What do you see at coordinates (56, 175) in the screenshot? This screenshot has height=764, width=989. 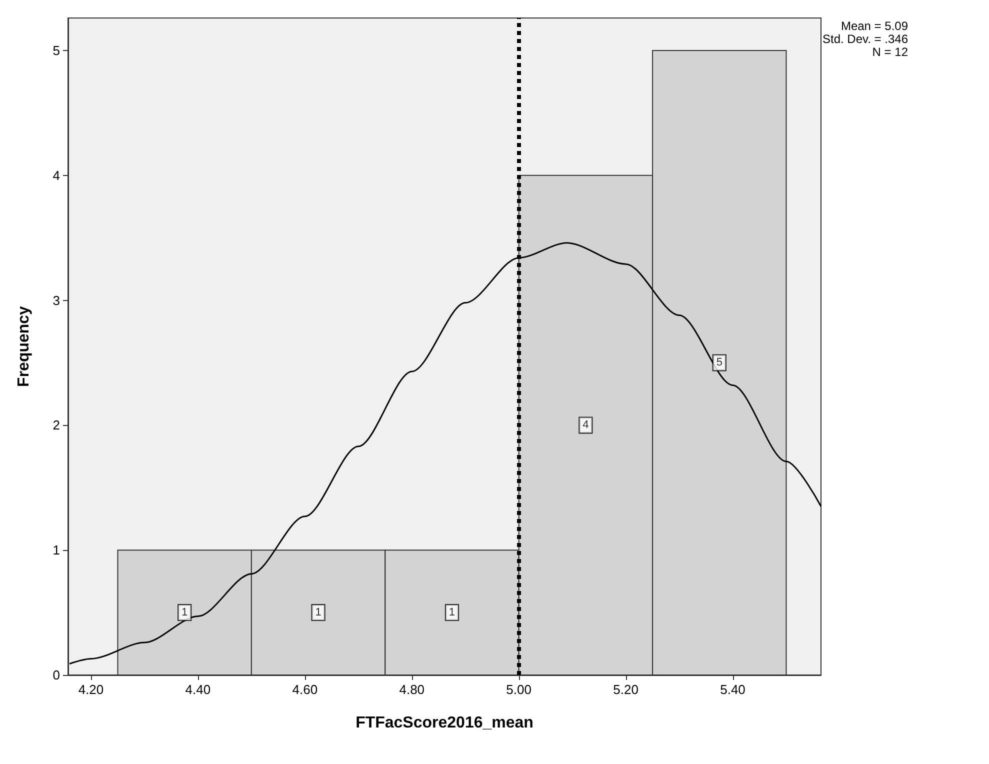 I see `y-tick-label: 4` at bounding box center [56, 175].